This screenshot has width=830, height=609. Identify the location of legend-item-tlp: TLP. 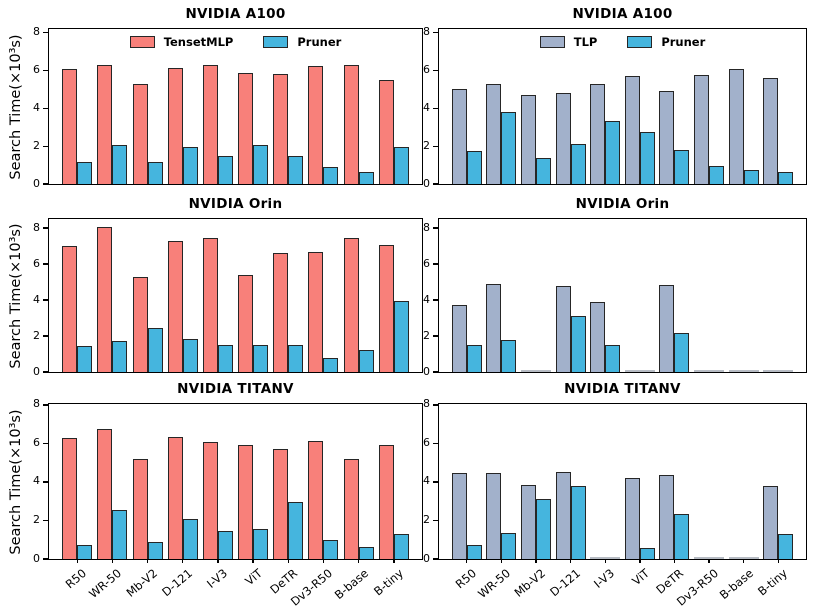
(568, 42).